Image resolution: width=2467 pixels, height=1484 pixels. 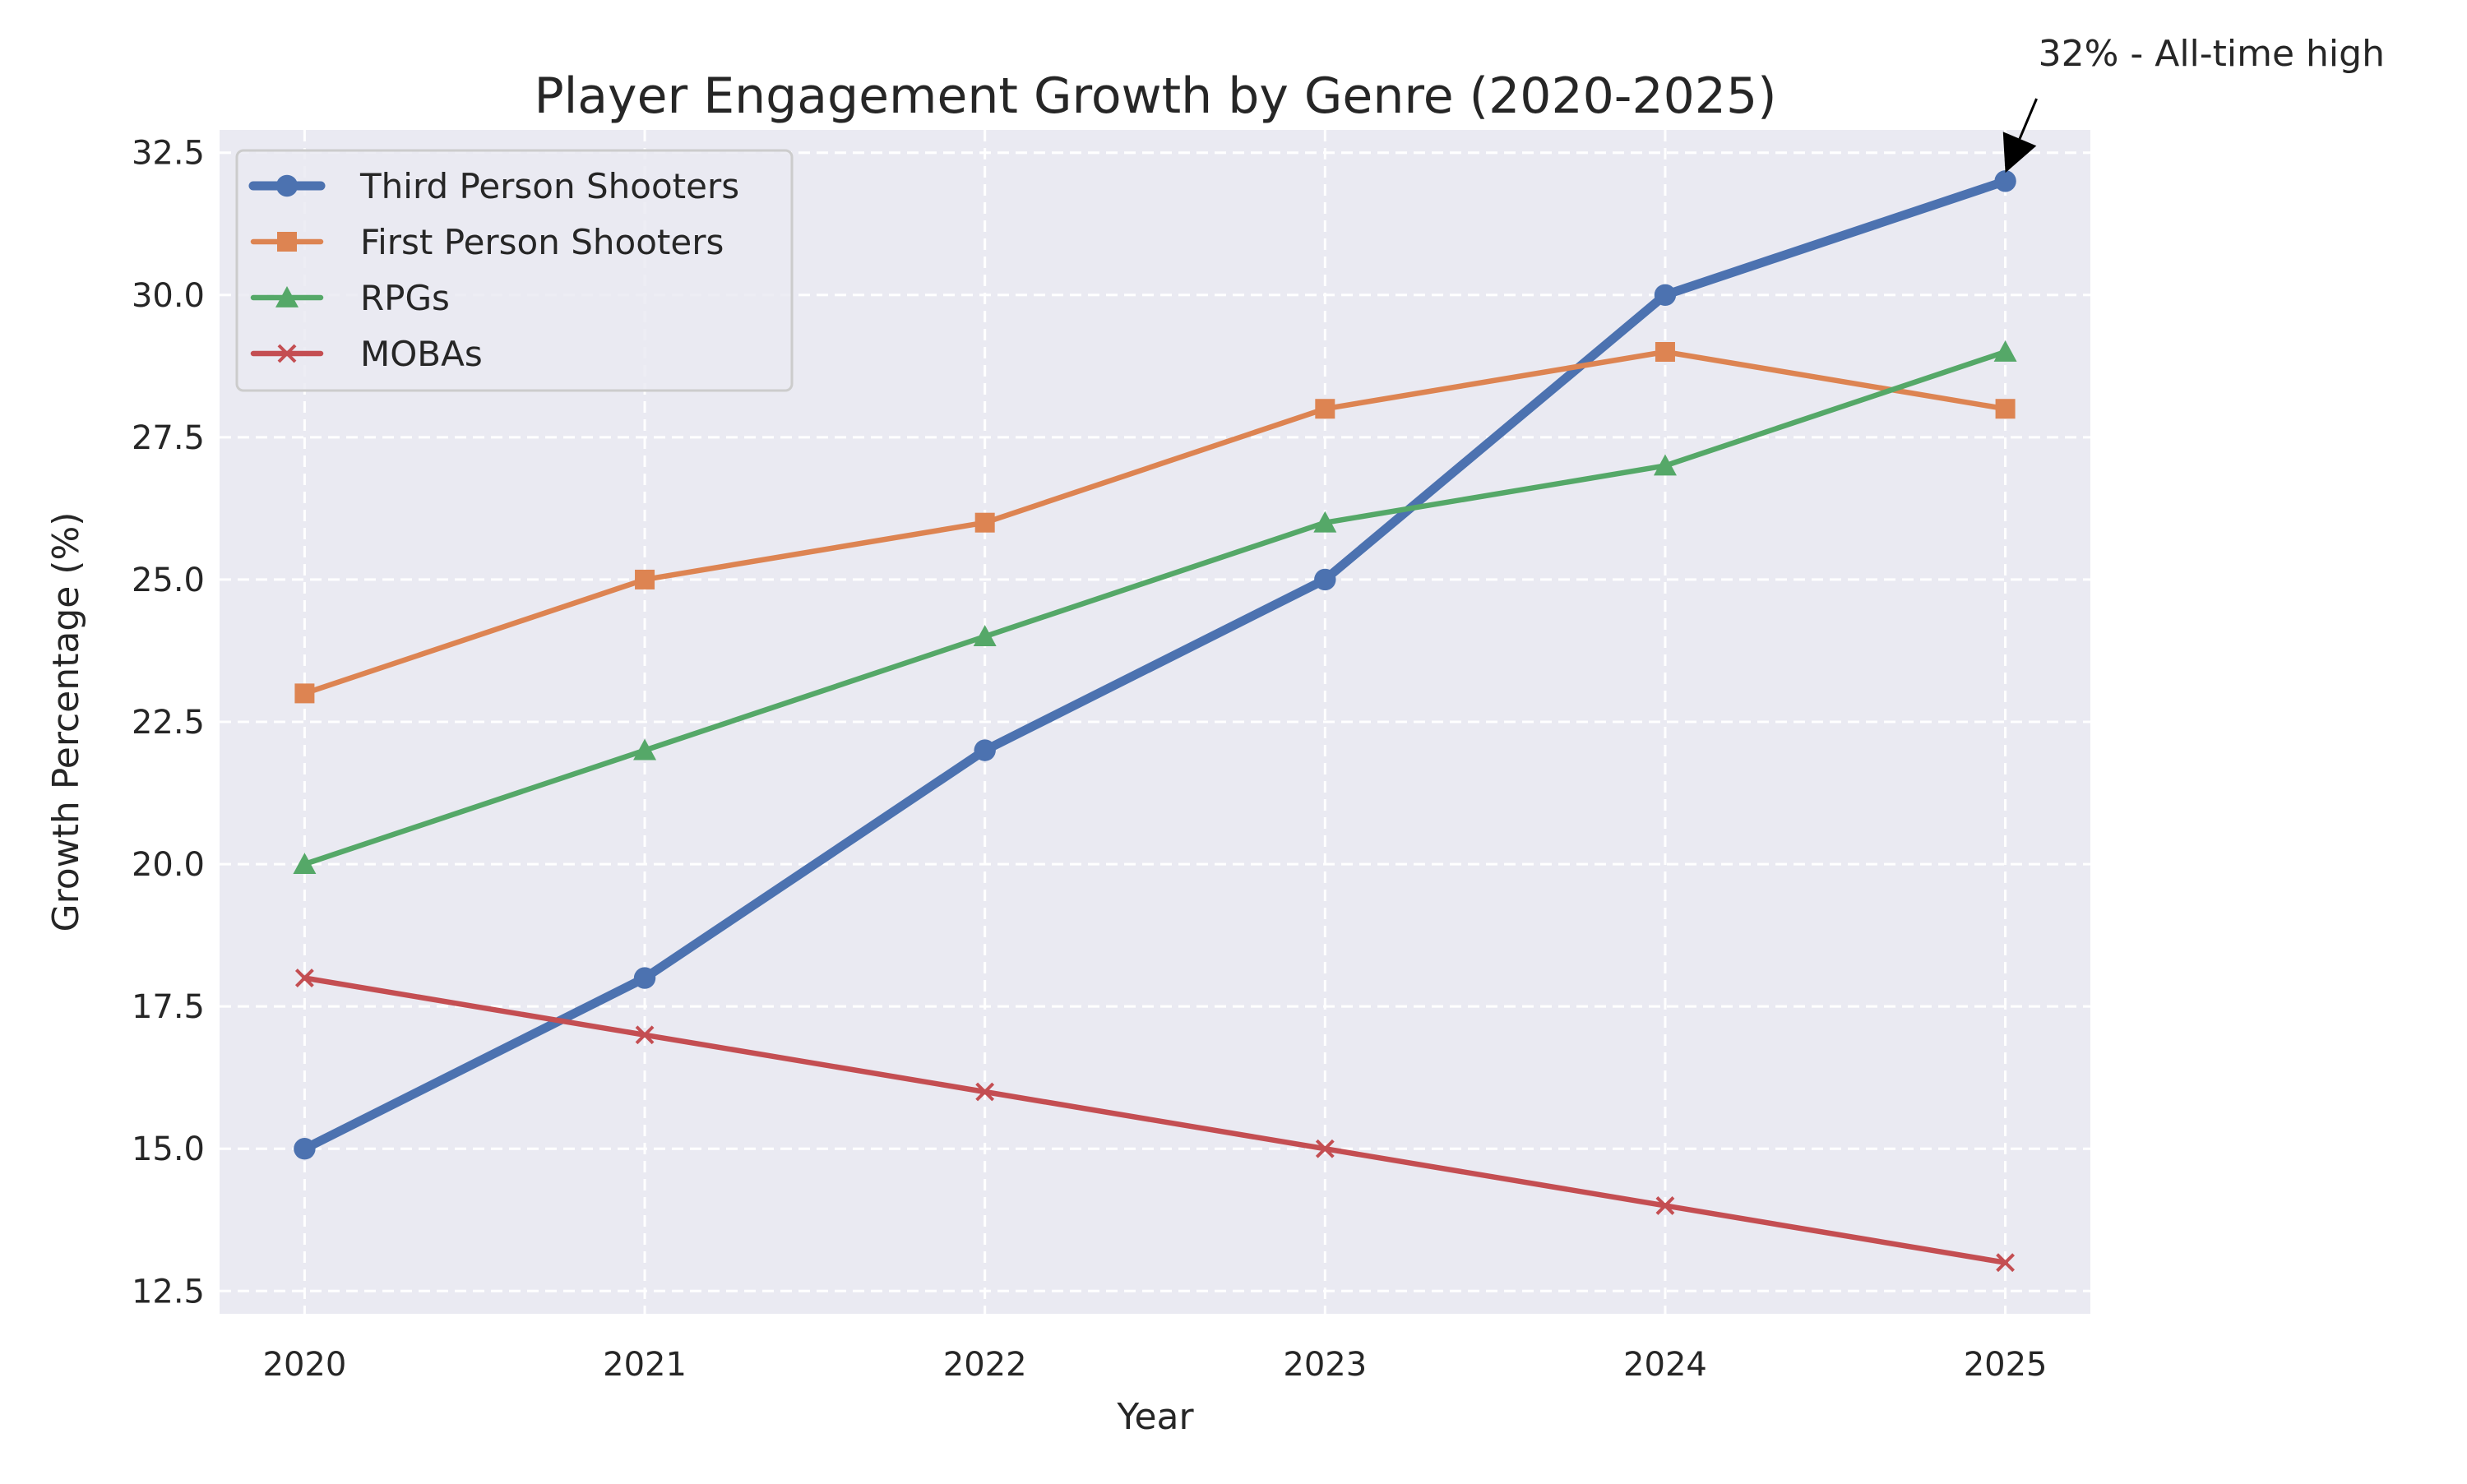 I want to click on x-tick-label: 2020, so click(x=305, y=1365).